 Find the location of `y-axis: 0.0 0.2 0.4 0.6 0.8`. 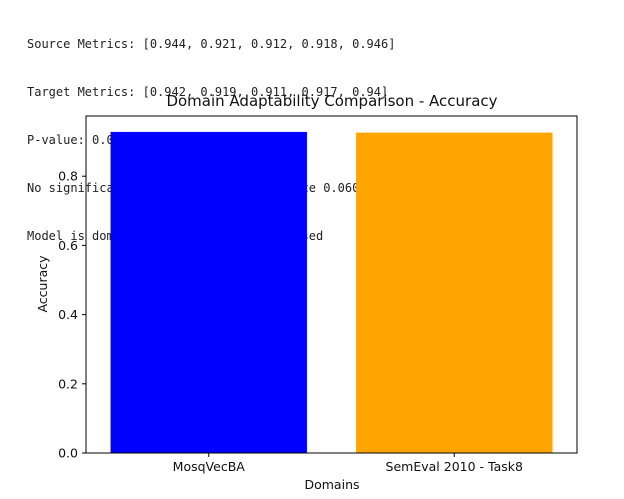

y-axis: 0.0 0.2 0.4 0.6 0.8 is located at coordinates (72, 315).